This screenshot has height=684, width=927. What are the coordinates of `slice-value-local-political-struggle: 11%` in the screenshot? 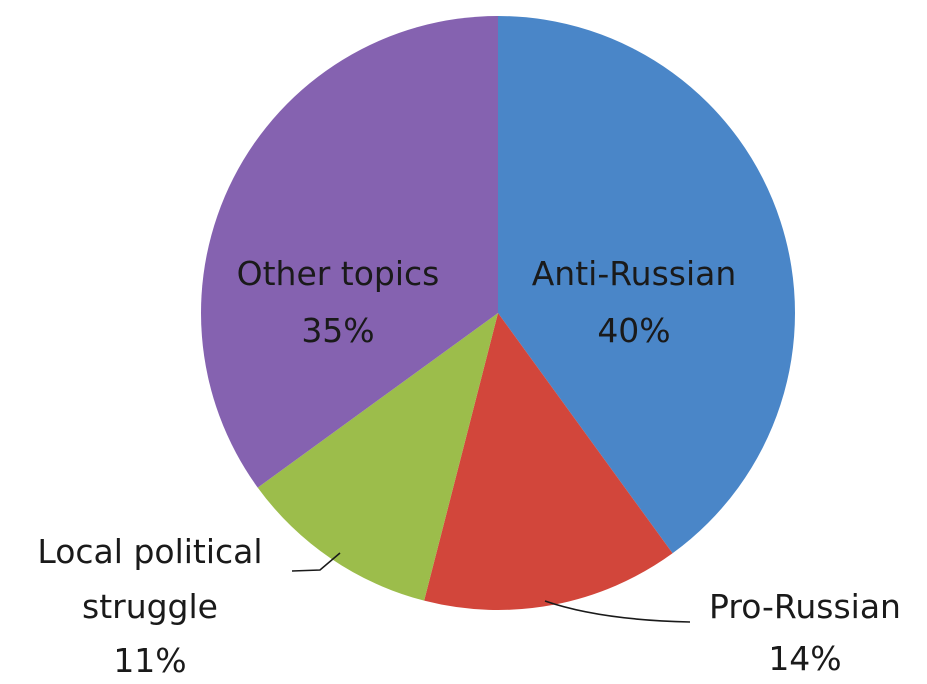 It's located at (149, 660).